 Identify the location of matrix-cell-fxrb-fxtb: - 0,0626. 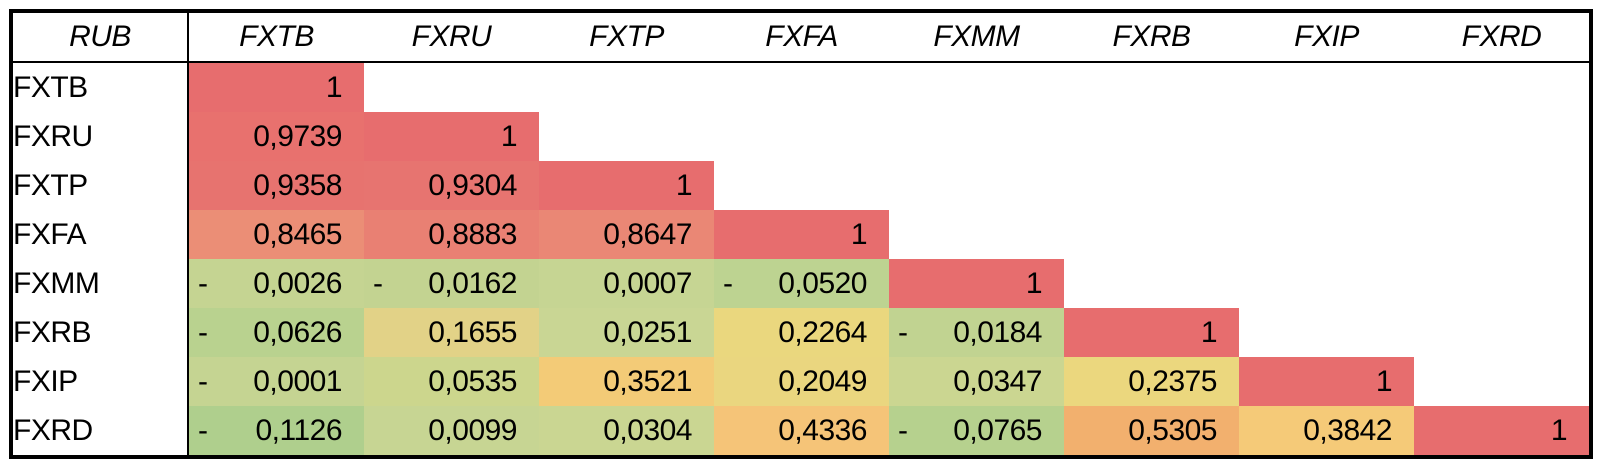
(276, 332).